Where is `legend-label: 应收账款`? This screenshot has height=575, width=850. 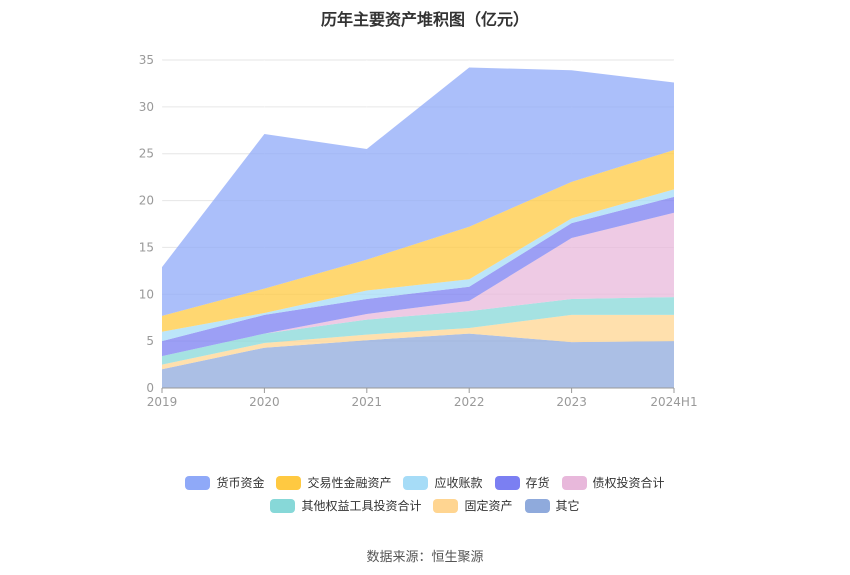
legend-label: 应收账款 is located at coordinates (458, 483).